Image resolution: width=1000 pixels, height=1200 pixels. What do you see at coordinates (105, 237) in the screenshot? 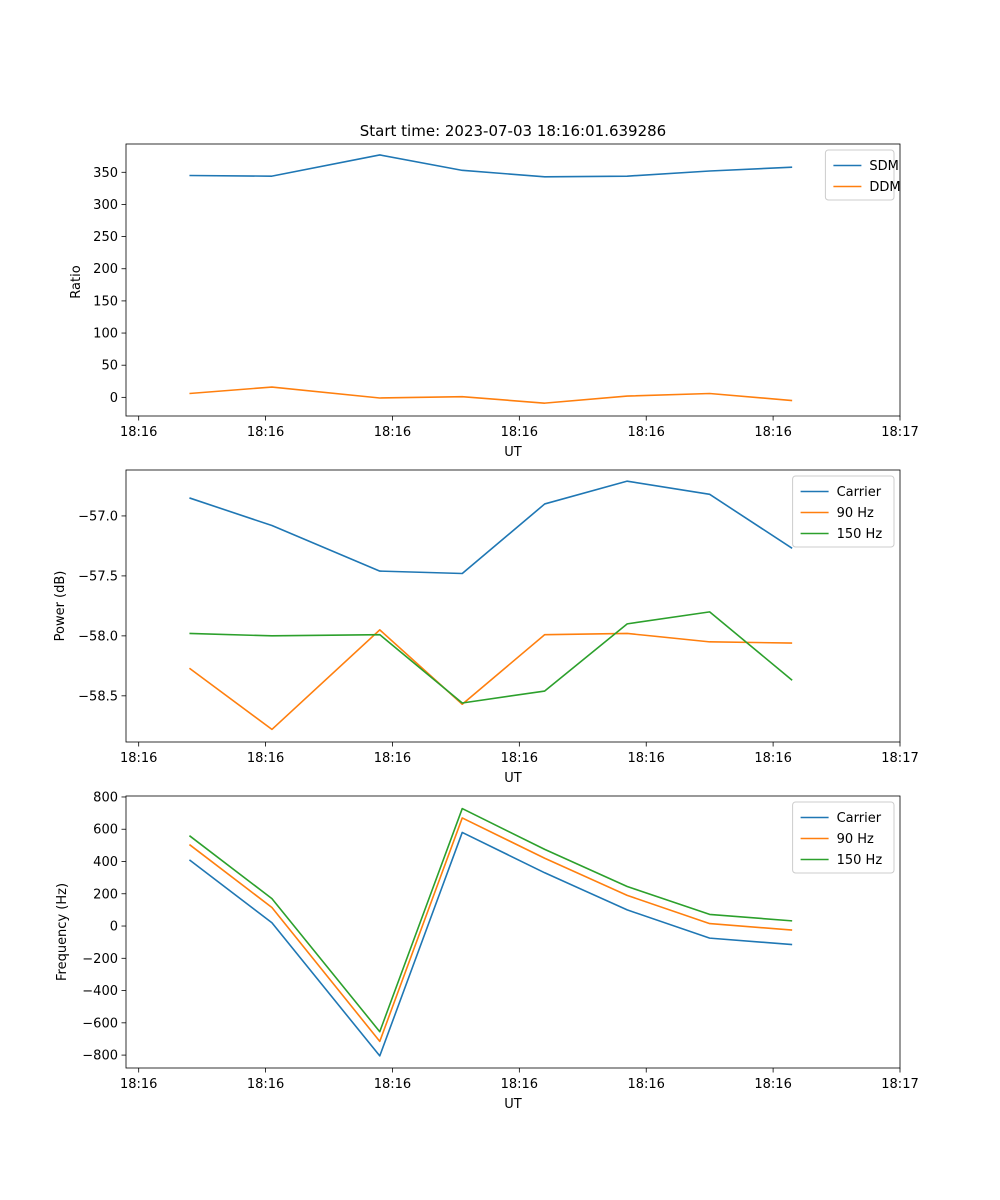
I see `y-tick-label: 250` at bounding box center [105, 237].